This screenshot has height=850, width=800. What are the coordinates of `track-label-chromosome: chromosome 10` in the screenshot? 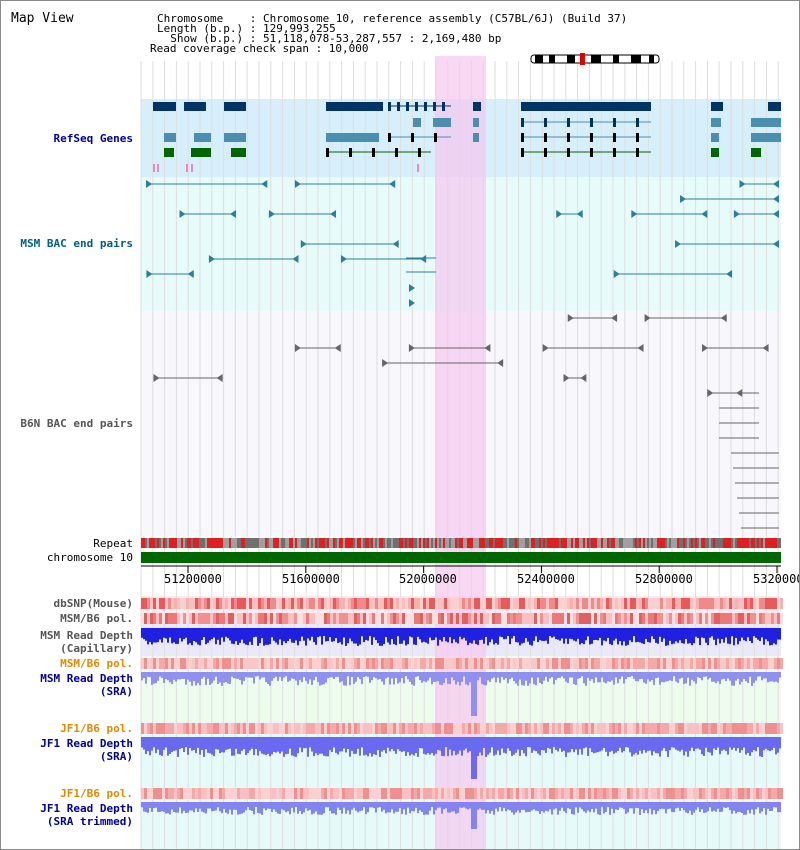 It's located at (89, 557).